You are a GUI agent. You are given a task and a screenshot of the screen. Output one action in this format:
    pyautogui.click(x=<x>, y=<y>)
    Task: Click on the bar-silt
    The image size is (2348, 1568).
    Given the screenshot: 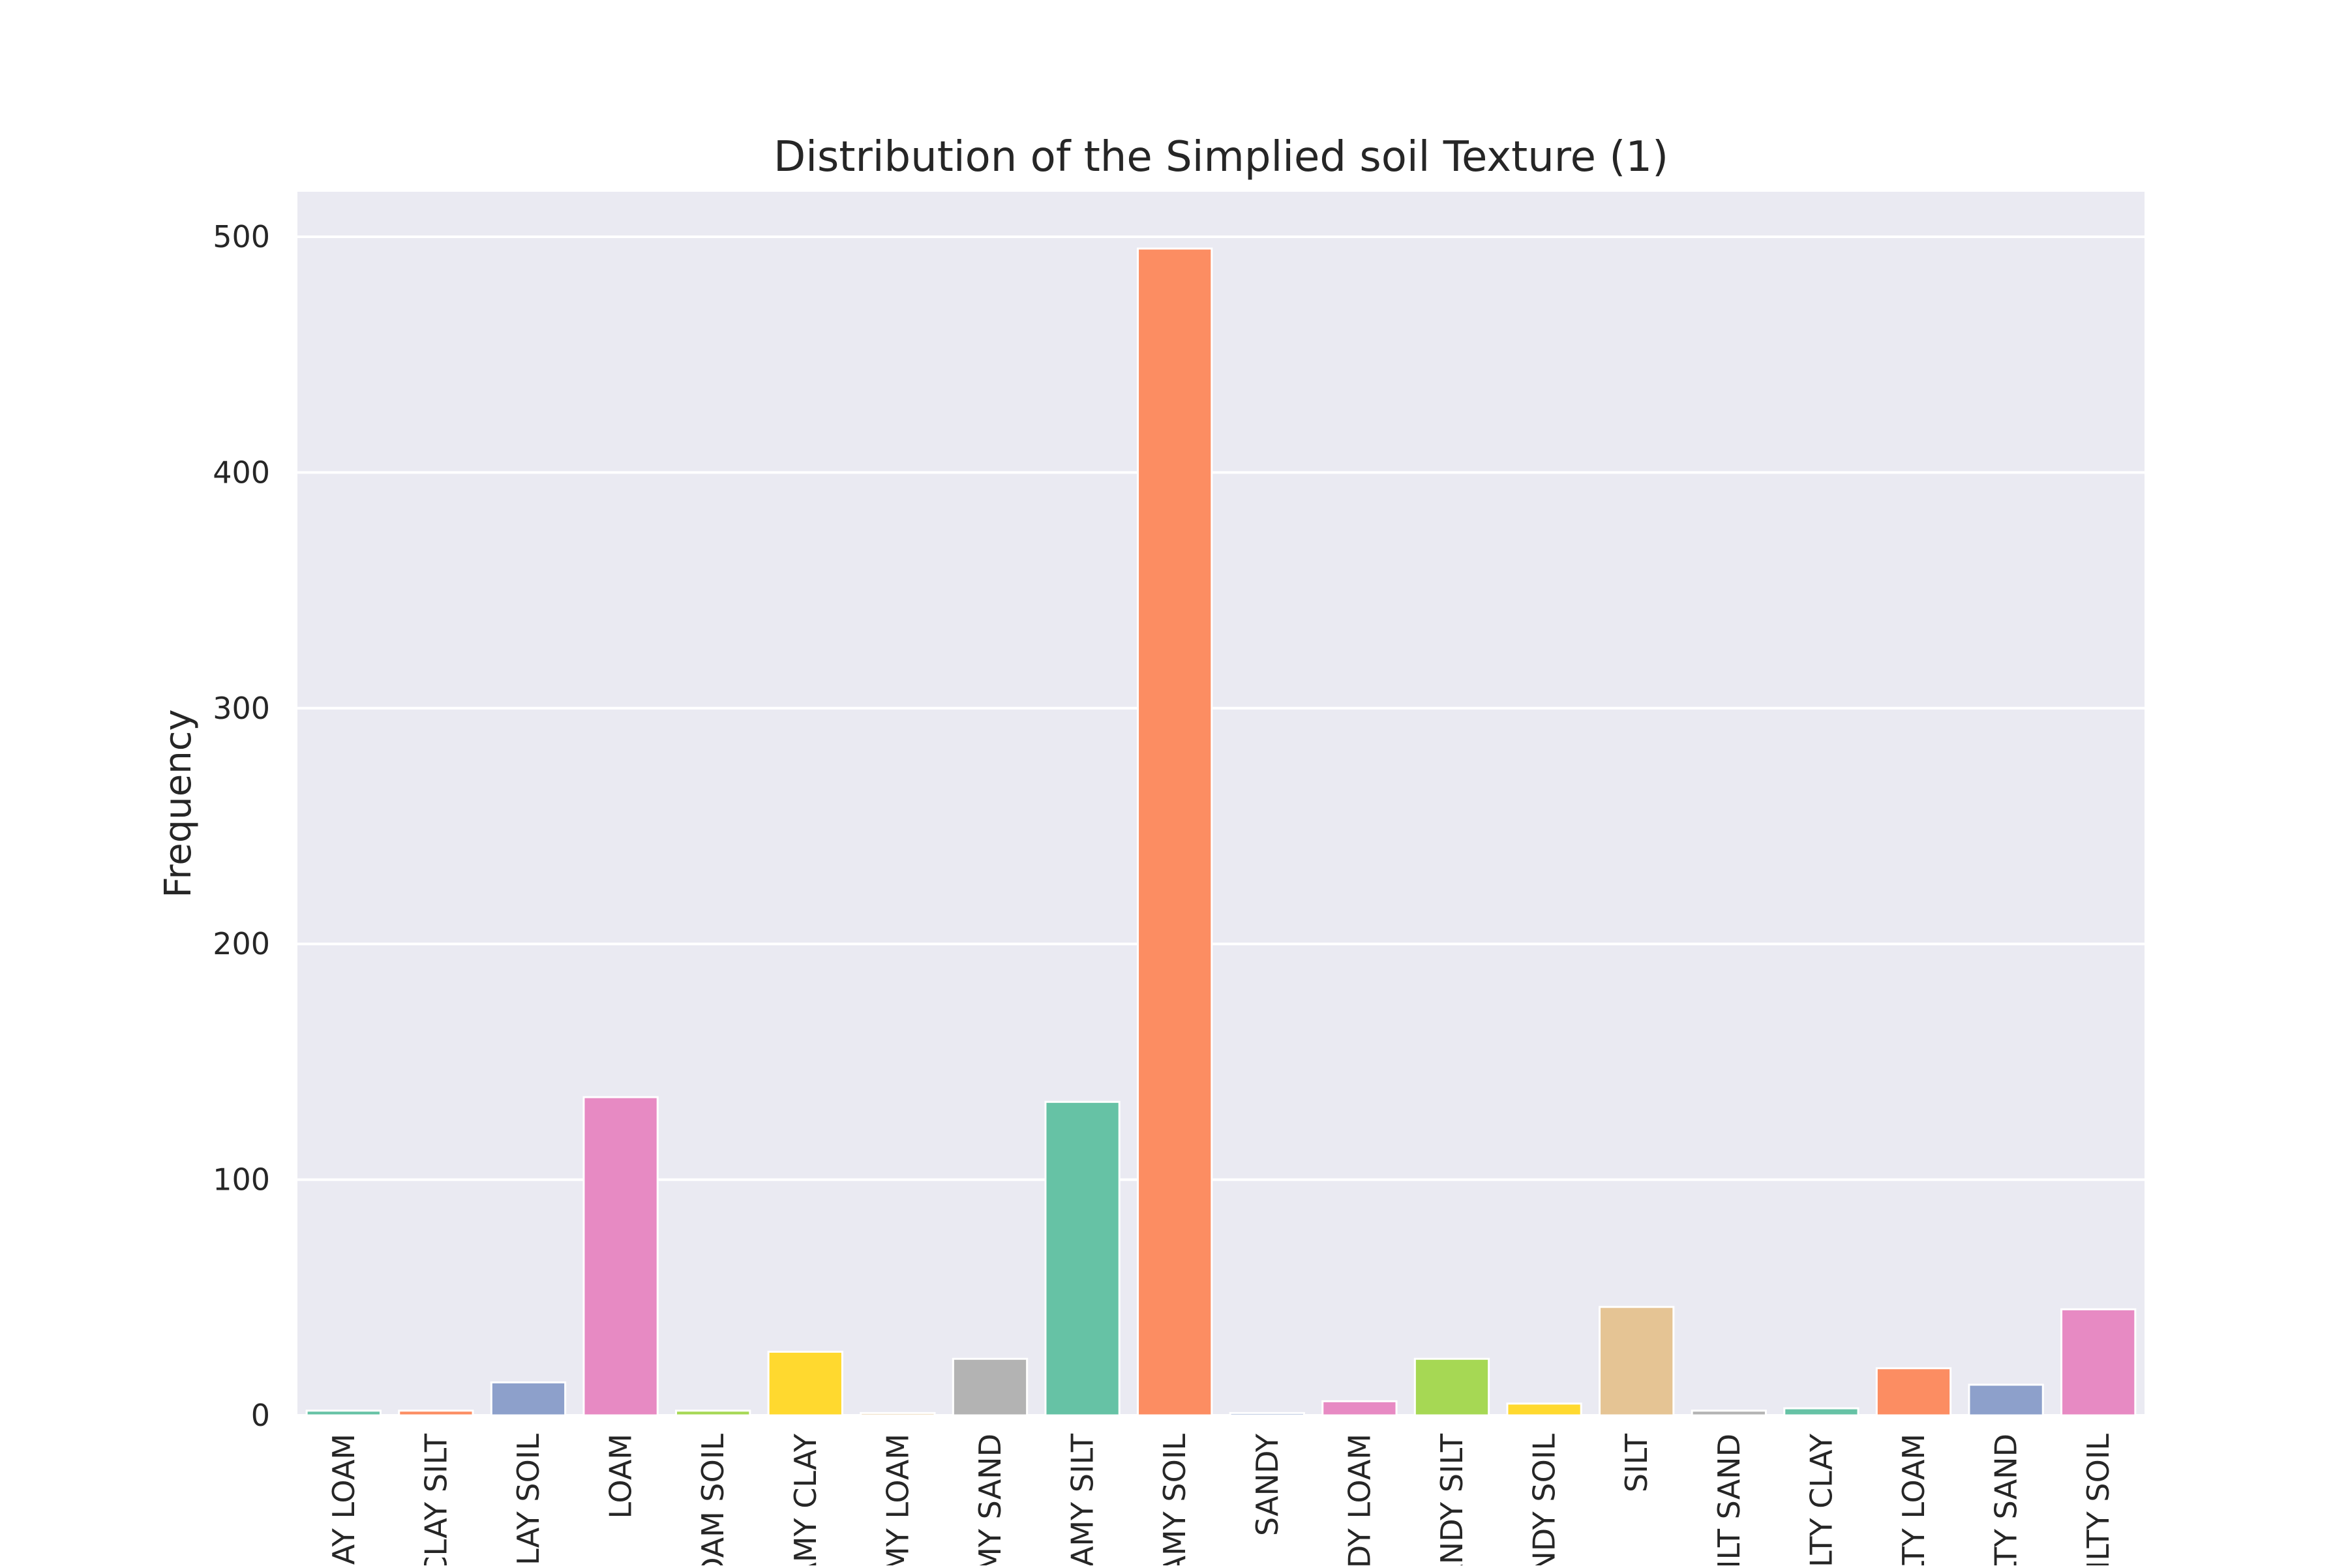 What is the action you would take?
    pyautogui.click(x=1637, y=1361)
    